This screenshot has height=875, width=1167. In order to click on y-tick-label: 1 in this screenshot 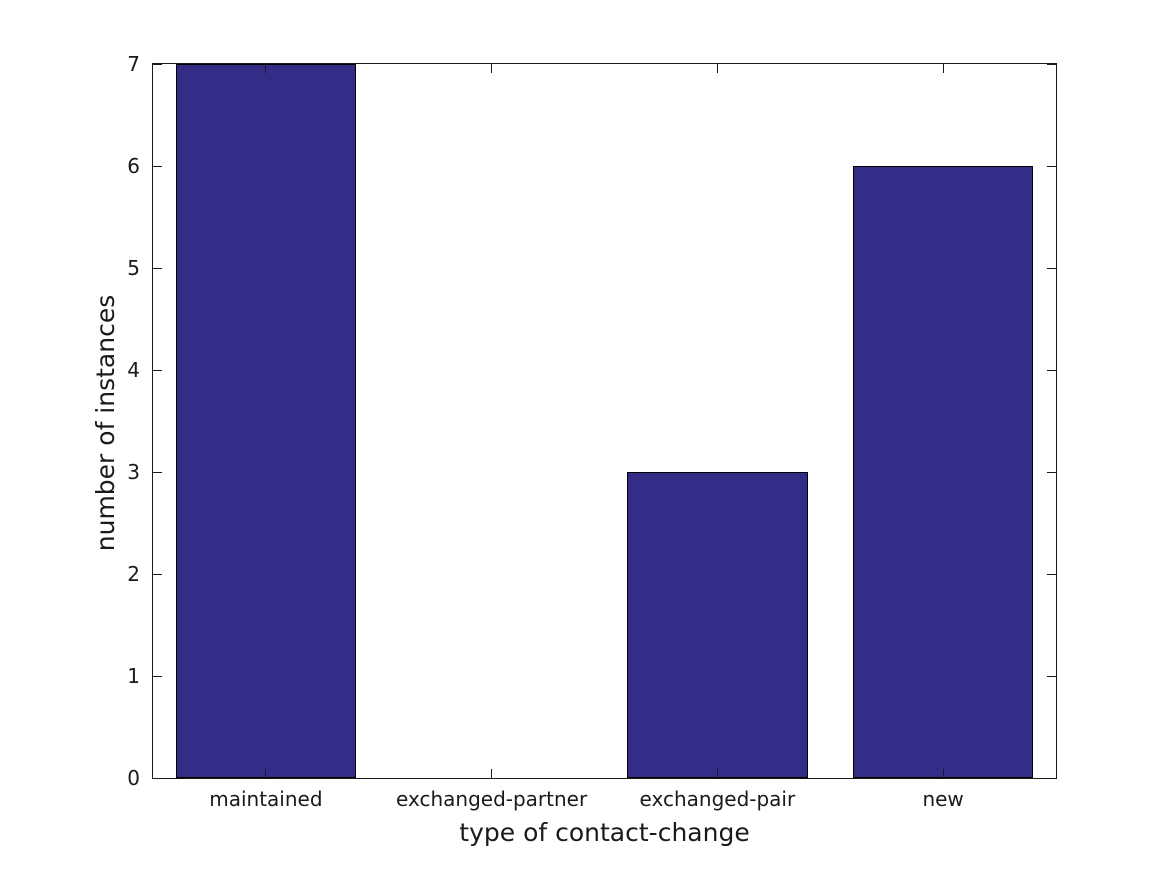, I will do `click(133, 676)`.